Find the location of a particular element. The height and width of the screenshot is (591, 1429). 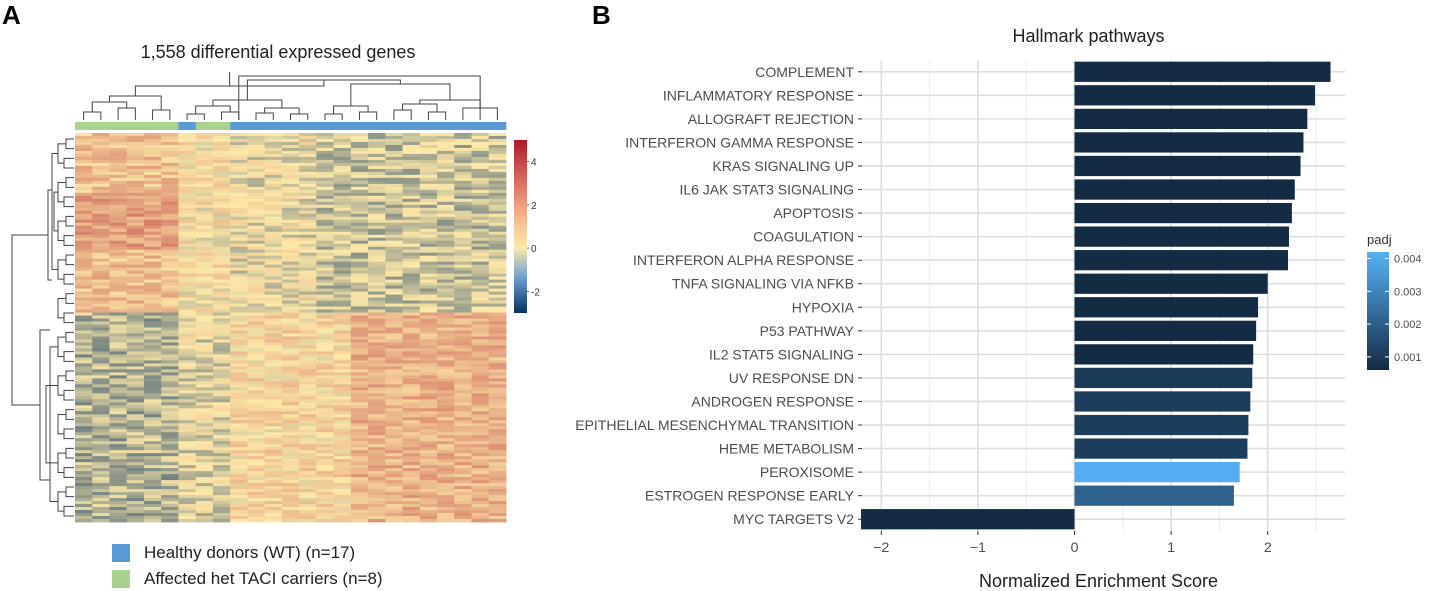

category-label: INTERFERON ALPHA RESPONSE is located at coordinates (743, 260).